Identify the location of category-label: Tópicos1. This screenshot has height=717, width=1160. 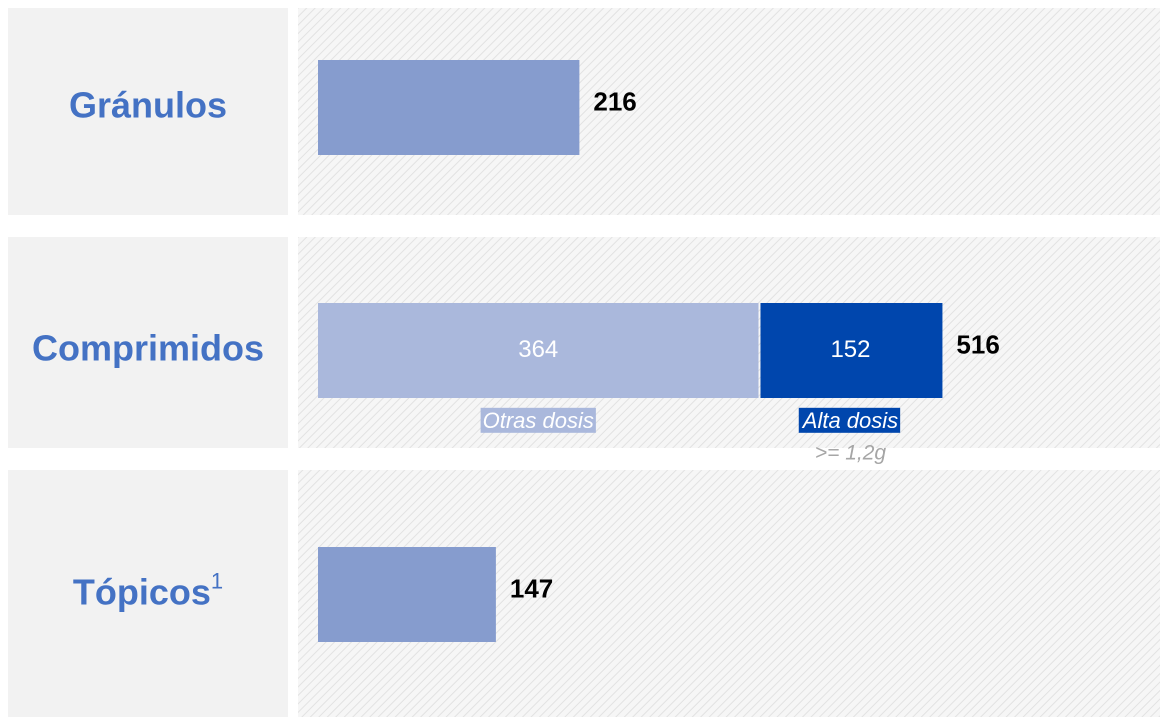
(148, 590).